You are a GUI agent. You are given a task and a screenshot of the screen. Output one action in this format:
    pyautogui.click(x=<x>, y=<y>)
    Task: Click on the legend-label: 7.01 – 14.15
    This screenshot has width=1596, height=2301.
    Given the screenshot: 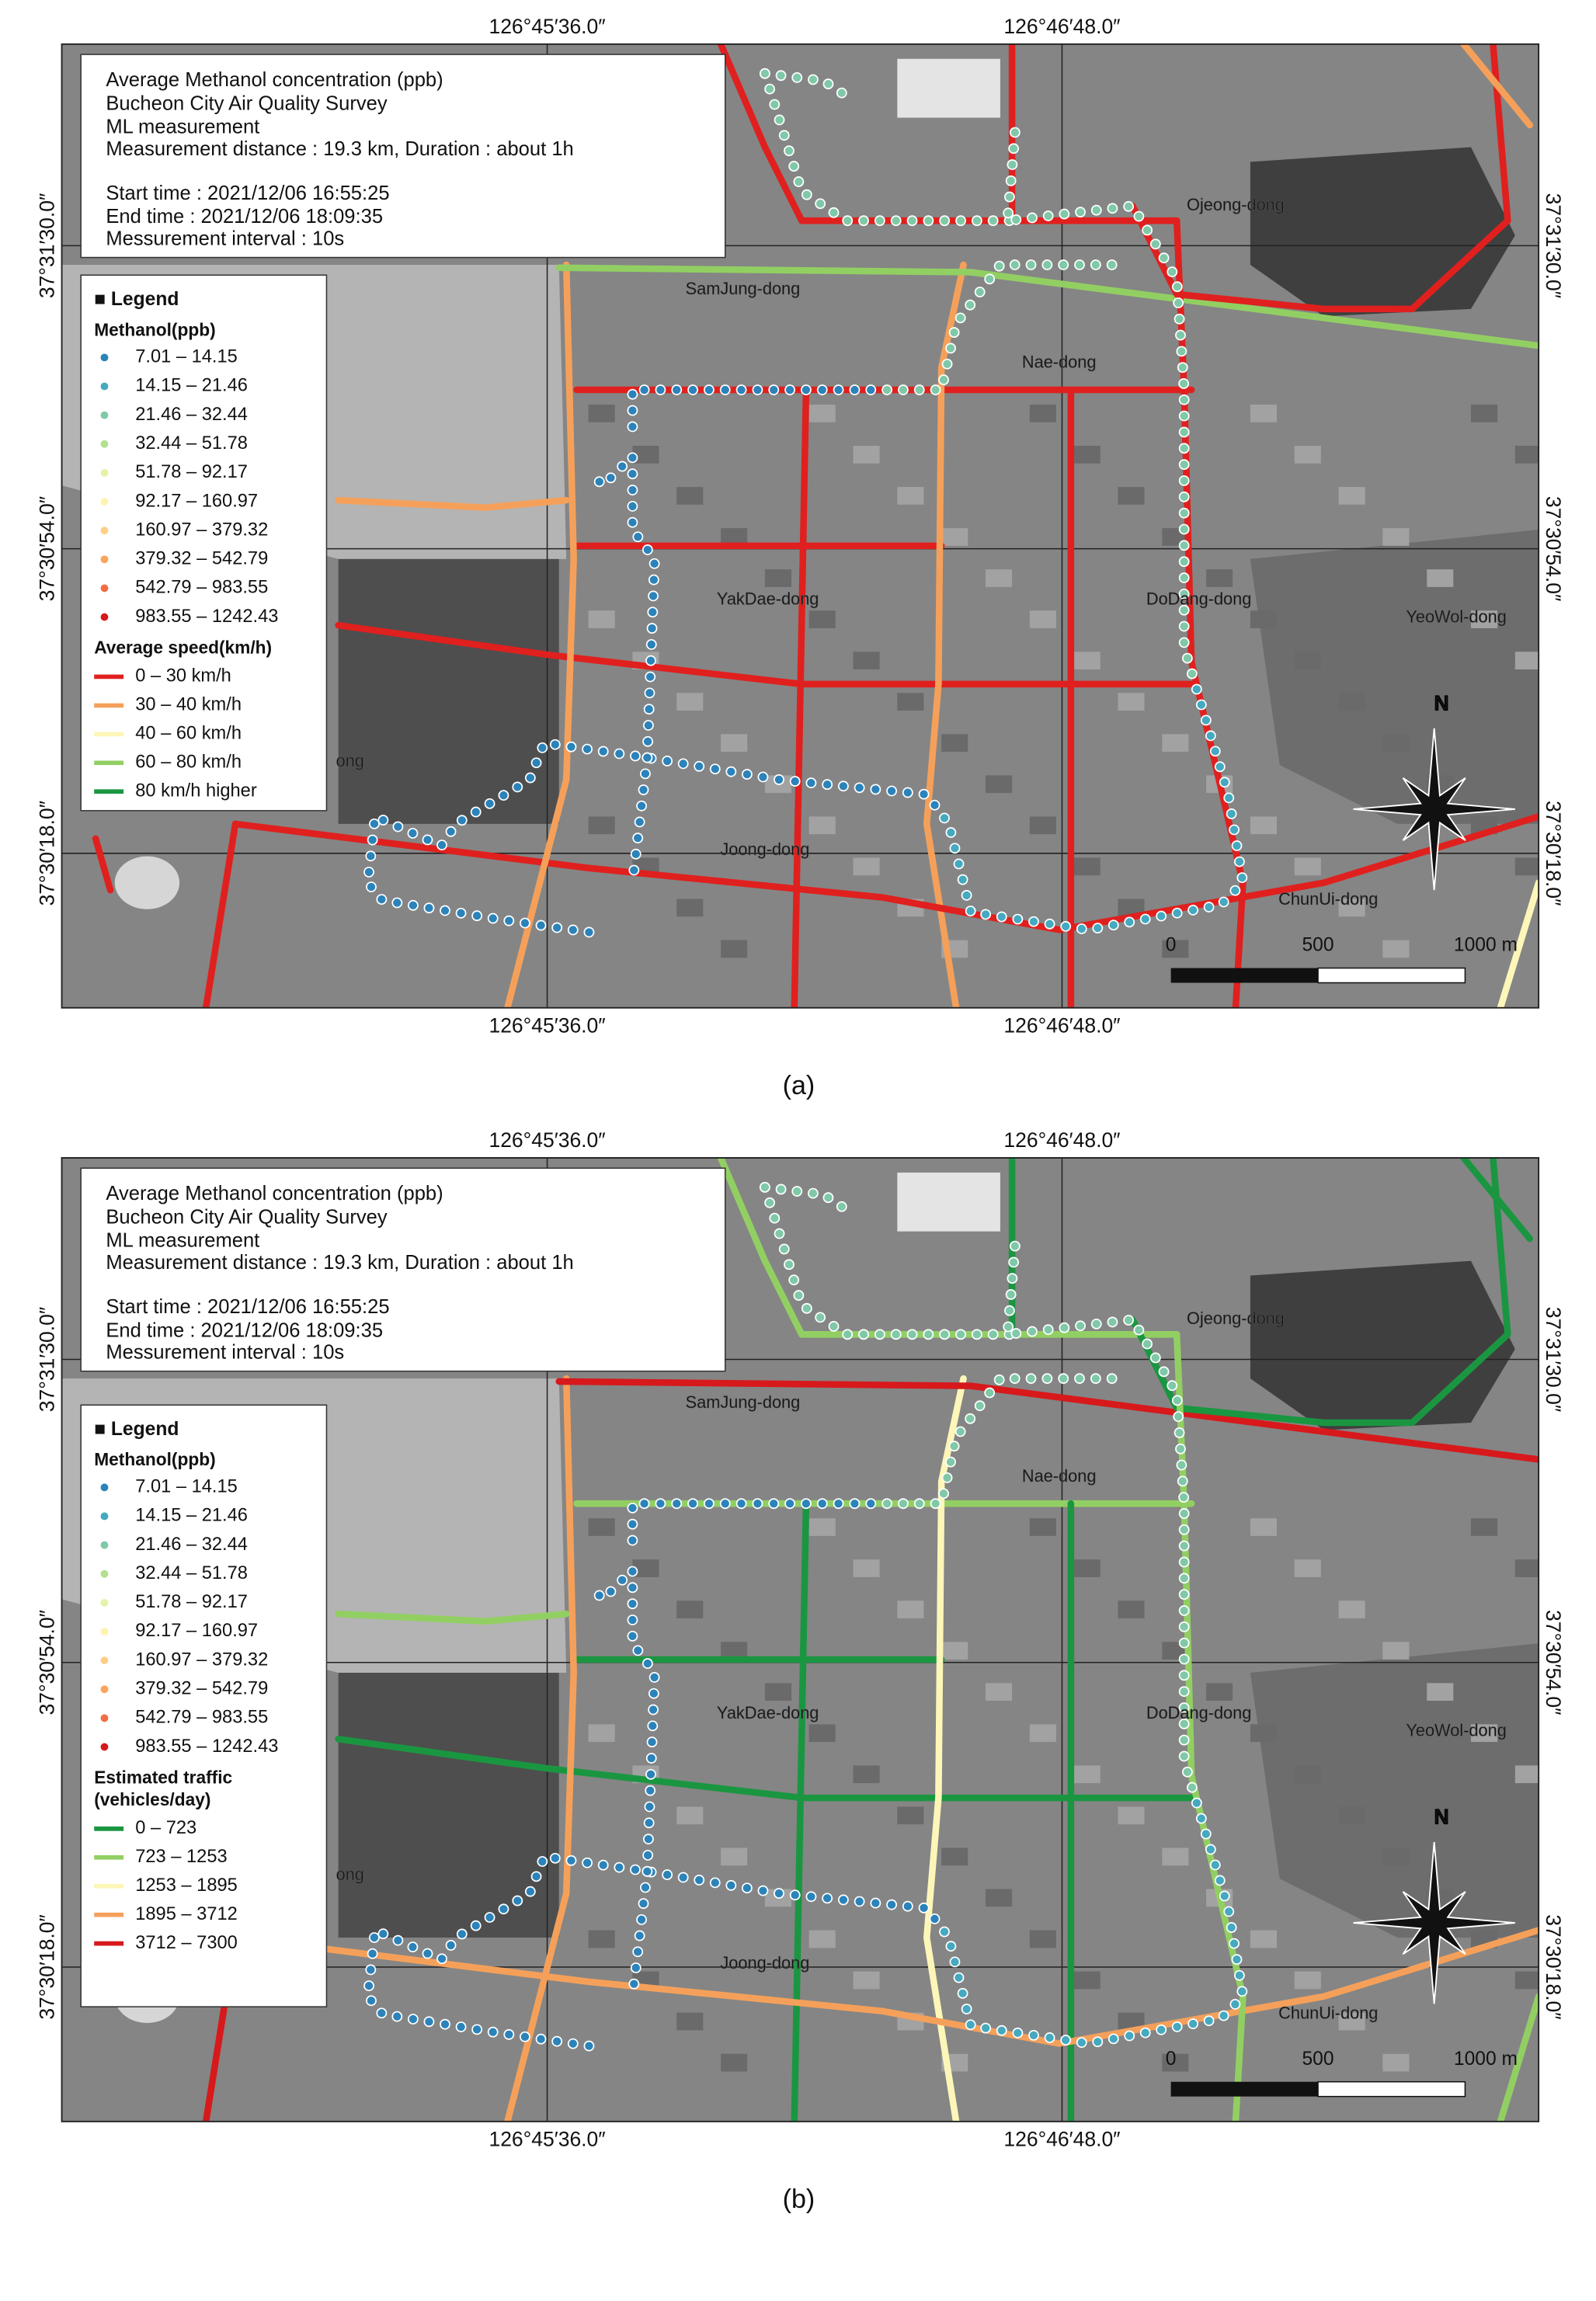 What is the action you would take?
    pyautogui.click(x=186, y=1487)
    